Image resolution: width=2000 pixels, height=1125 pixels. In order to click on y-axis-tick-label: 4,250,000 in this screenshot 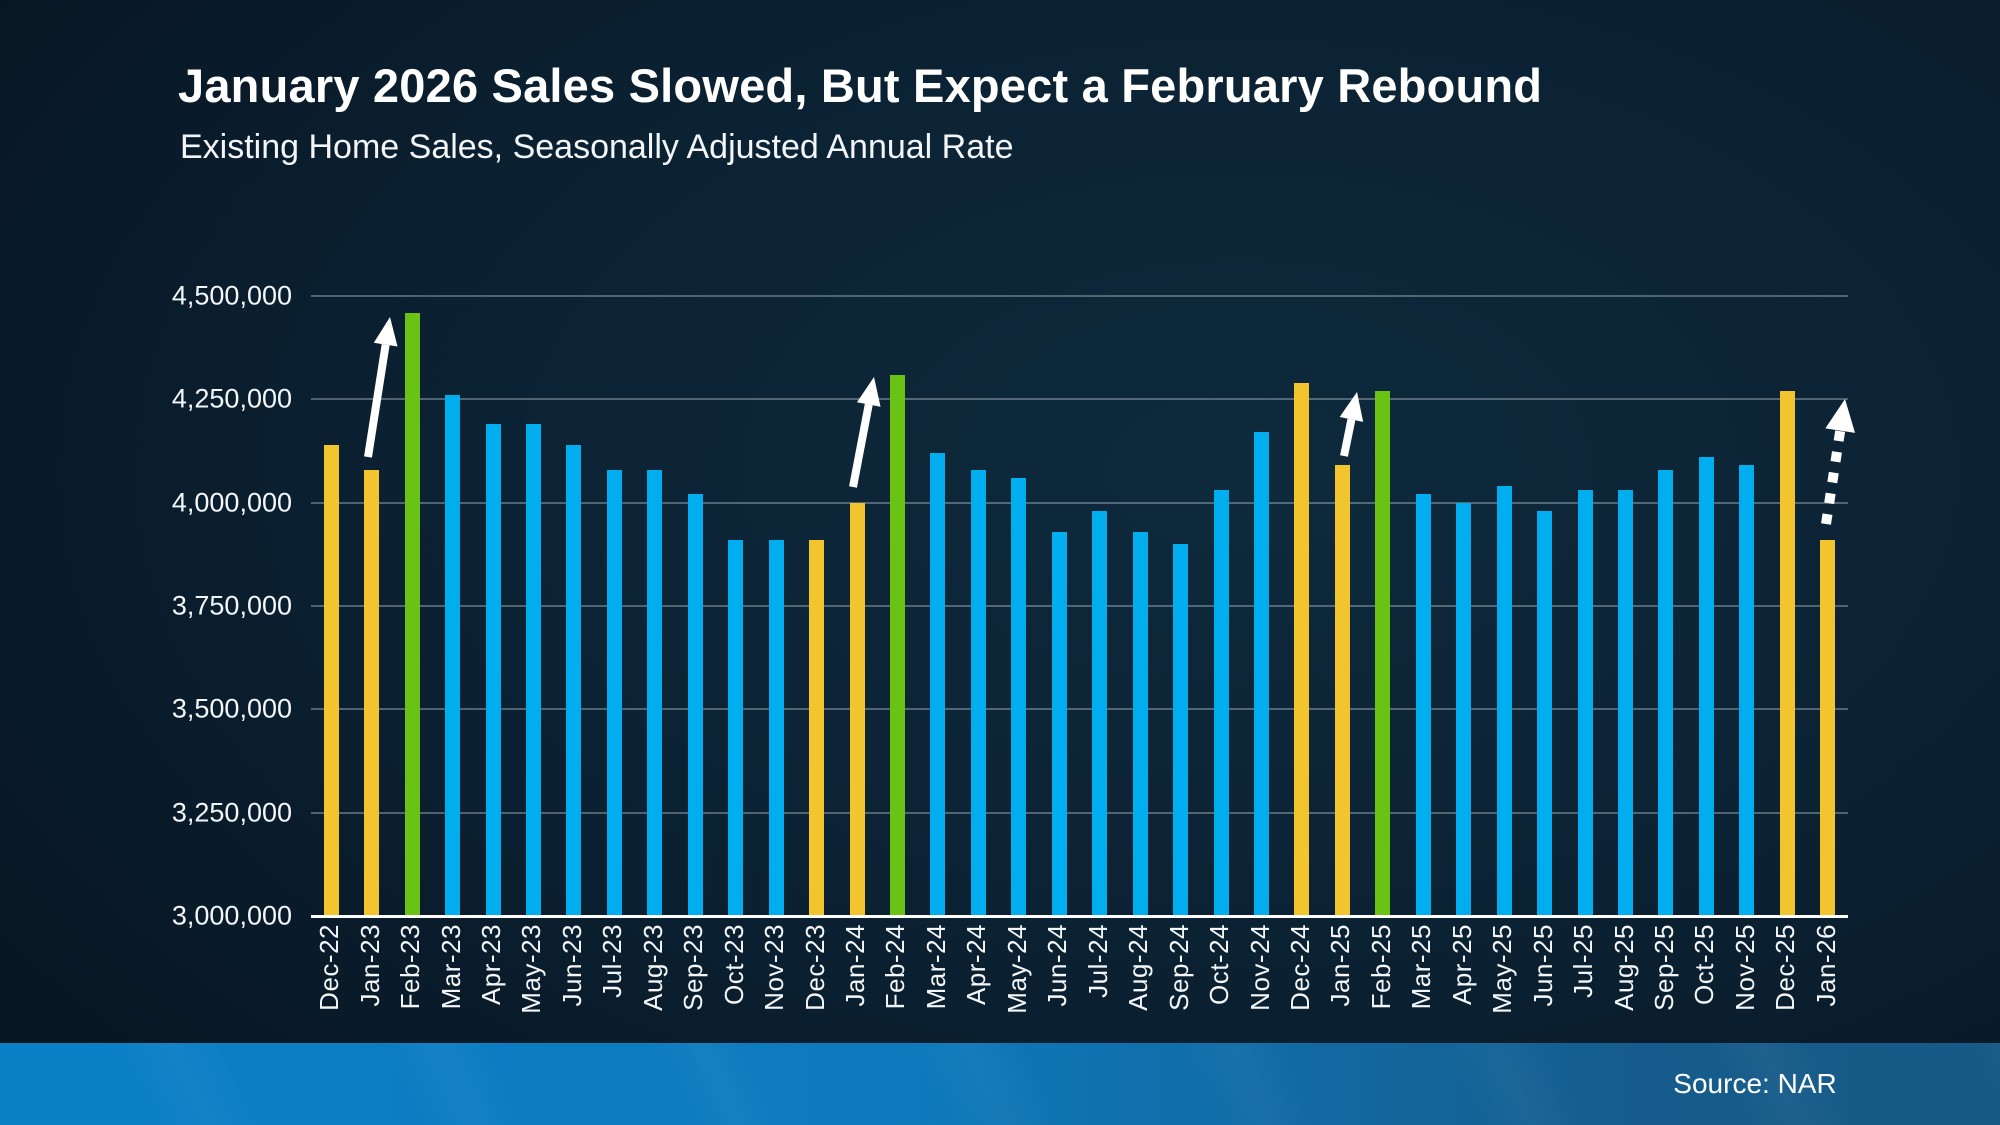, I will do `click(231, 398)`.